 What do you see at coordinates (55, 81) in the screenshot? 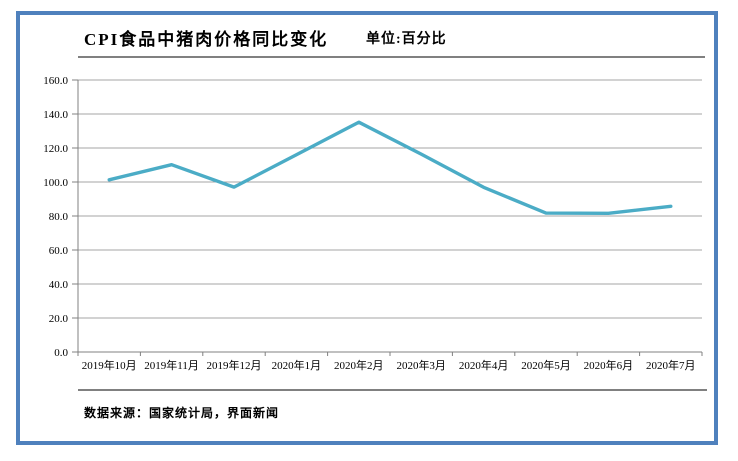
I see `y-tick-label: 160.0` at bounding box center [55, 81].